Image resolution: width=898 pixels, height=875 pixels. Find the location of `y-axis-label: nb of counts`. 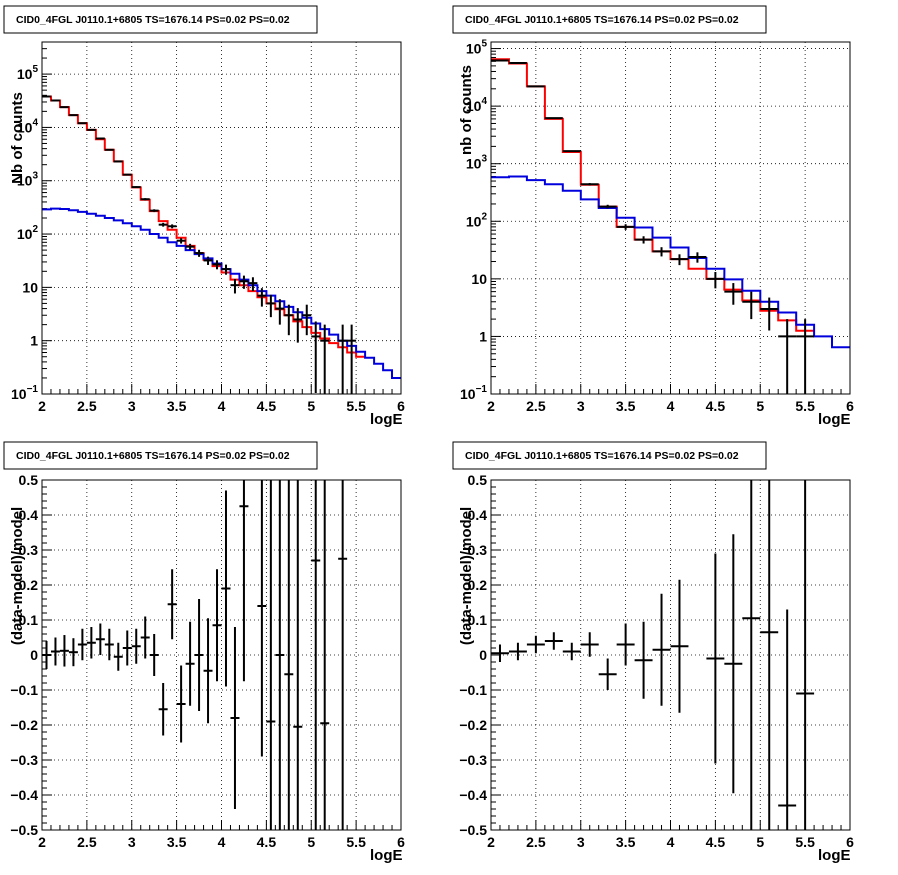

y-axis-label: nb of counts is located at coordinates (466, 110).